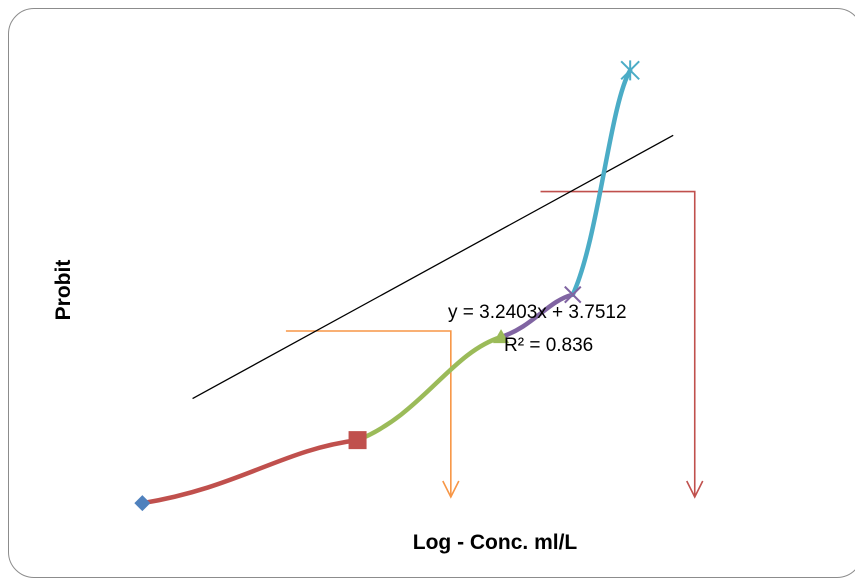  I want to click on y-axis-label: Probit, so click(63, 290).